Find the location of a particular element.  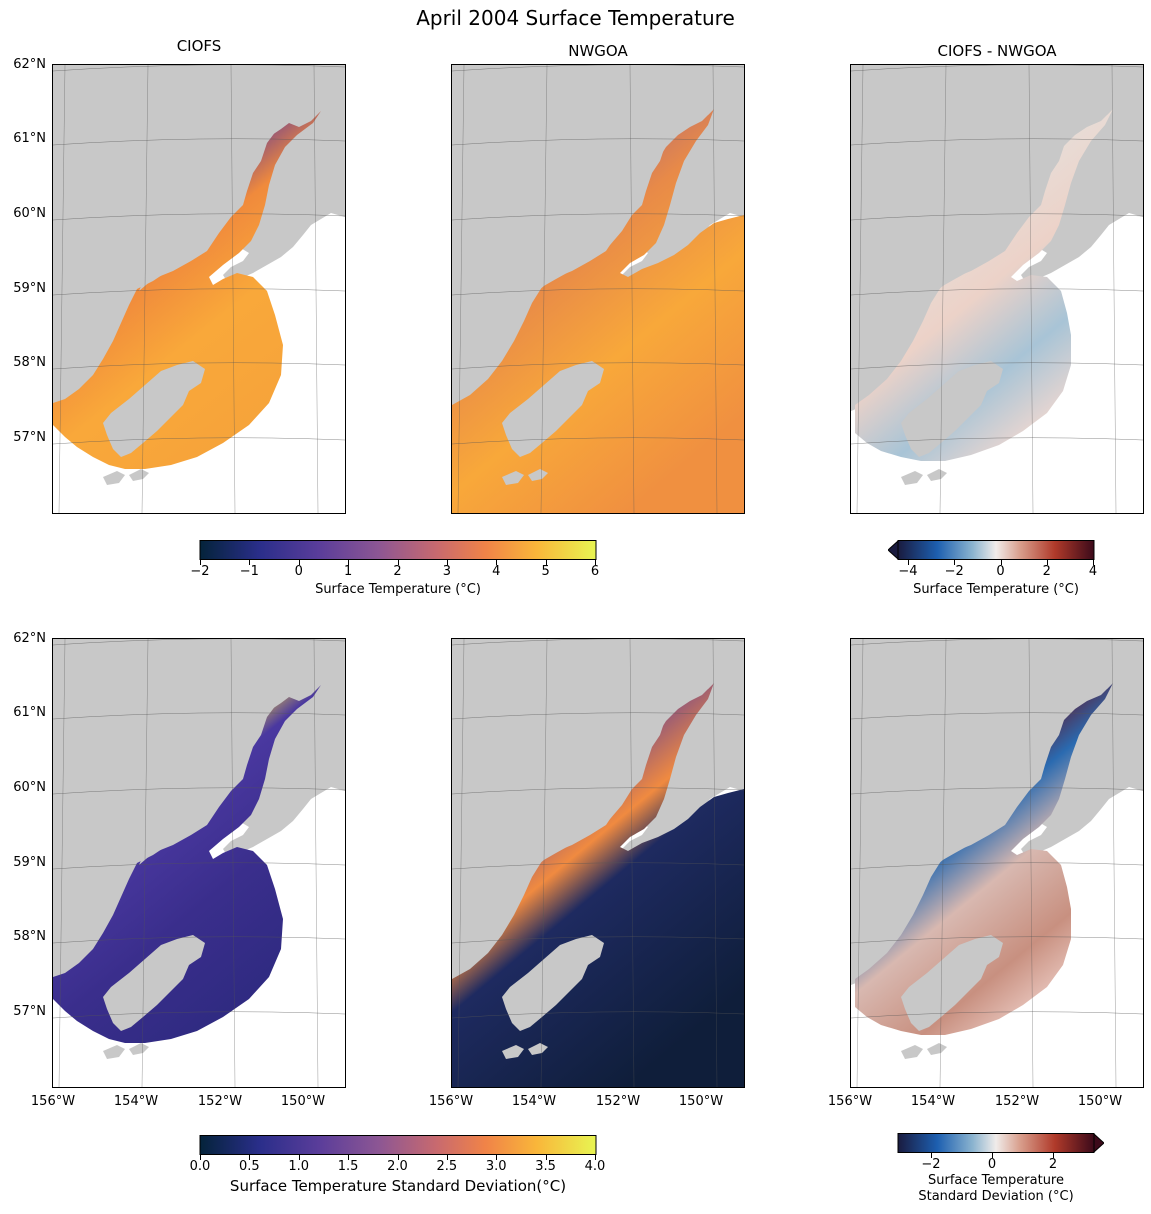

colorbar-tick-label: 2.5 is located at coordinates (447, 1166).